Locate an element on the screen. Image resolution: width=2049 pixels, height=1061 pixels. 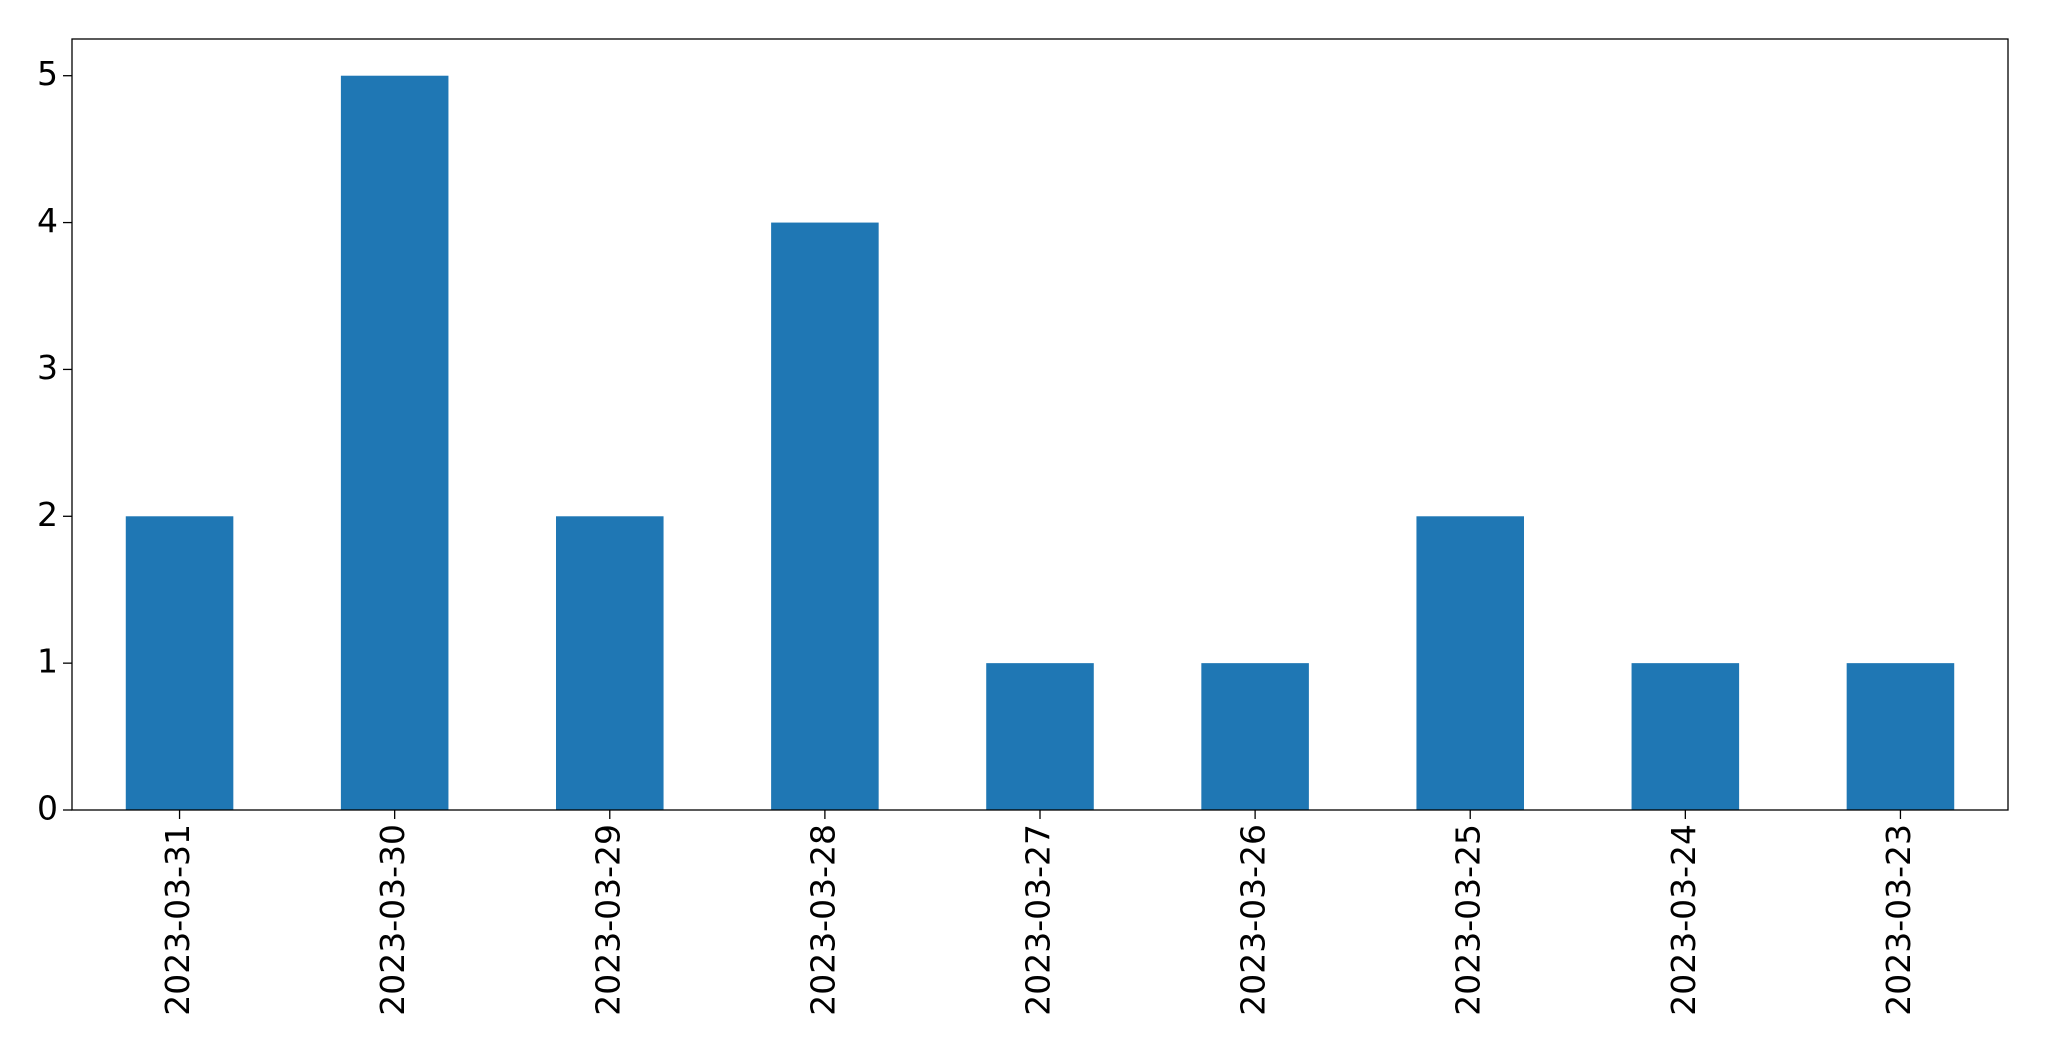
x-tick-label: 2023-03-25 is located at coordinates (1468, 920).